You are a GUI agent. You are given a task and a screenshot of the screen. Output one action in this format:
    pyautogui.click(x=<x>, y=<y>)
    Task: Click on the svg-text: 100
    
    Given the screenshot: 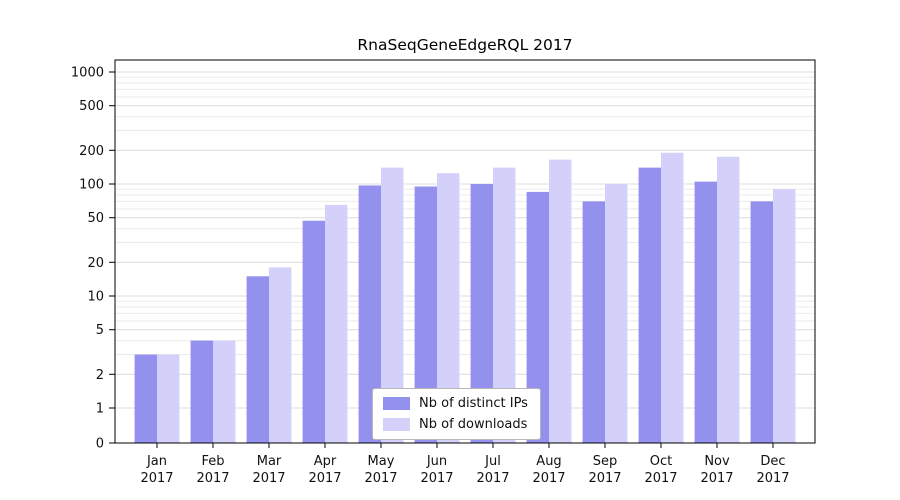 What is the action you would take?
    pyautogui.click(x=91, y=185)
    